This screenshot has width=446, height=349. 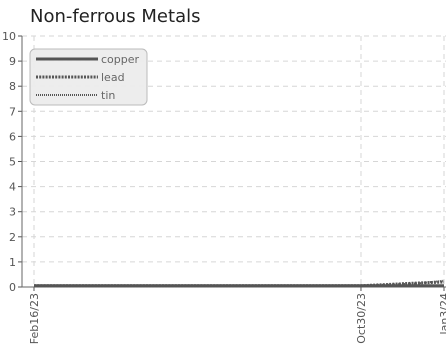 I want to click on legend-label-copper: copper, so click(x=120, y=59).